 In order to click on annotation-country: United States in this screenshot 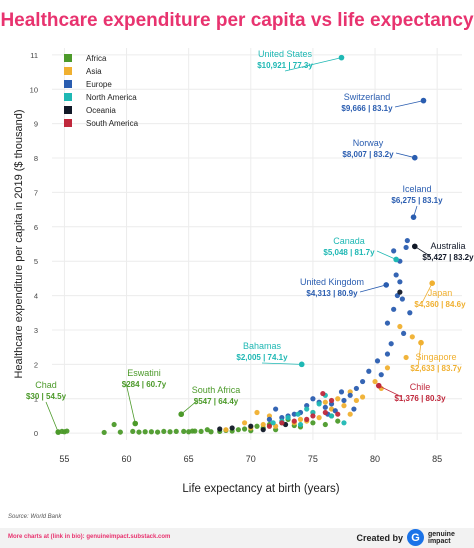, I will do `click(285, 54)`.